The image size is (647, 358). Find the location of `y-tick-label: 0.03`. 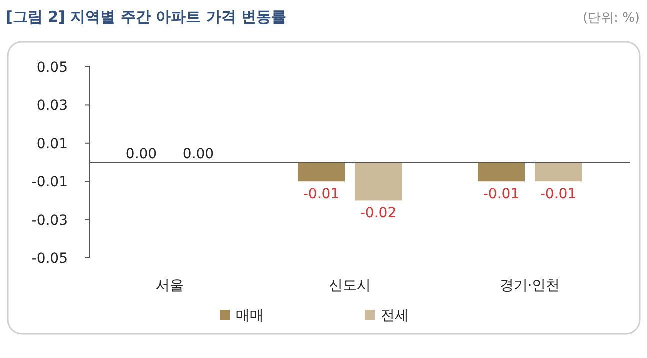

y-tick-label: 0.03 is located at coordinates (52, 106).